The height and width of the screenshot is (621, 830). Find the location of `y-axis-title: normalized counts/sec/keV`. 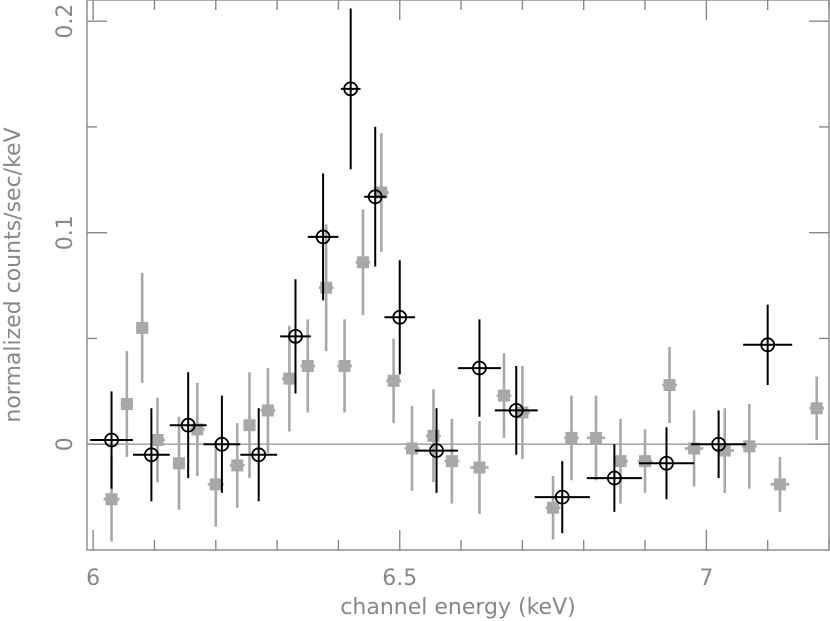

y-axis-title: normalized counts/sec/keV is located at coordinates (13, 274).